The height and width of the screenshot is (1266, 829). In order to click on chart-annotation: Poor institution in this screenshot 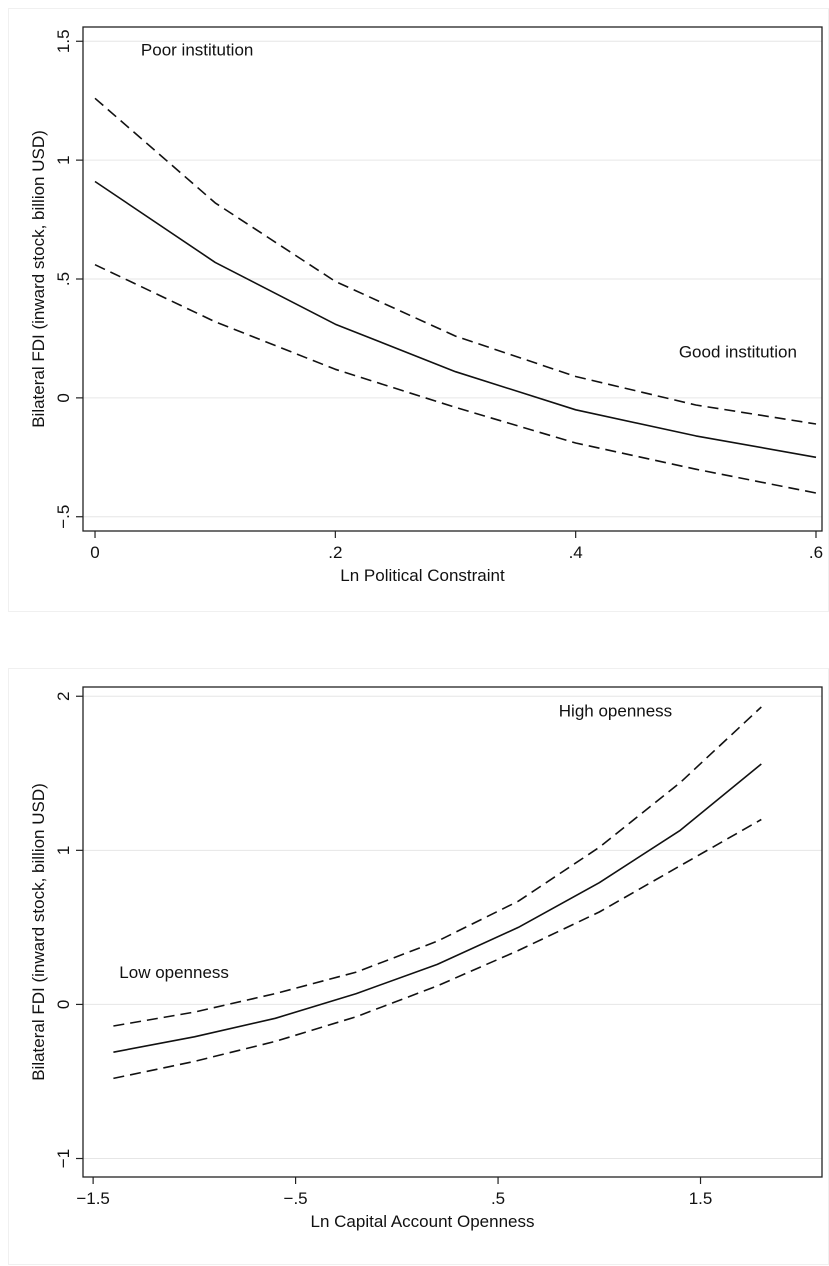, I will do `click(197, 50)`.